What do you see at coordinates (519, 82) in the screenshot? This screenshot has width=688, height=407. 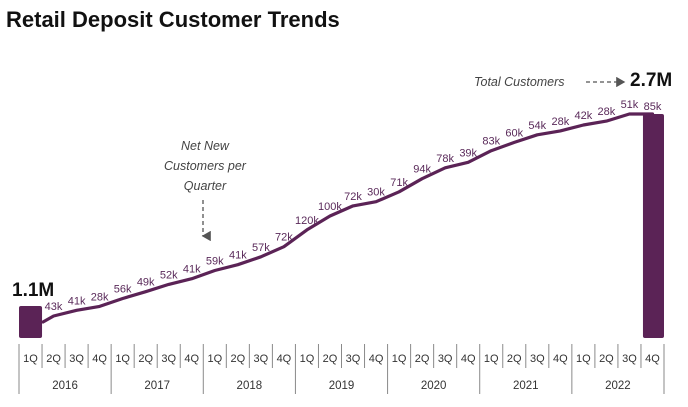 I see `total-customers-annotation: Total Customers` at bounding box center [519, 82].